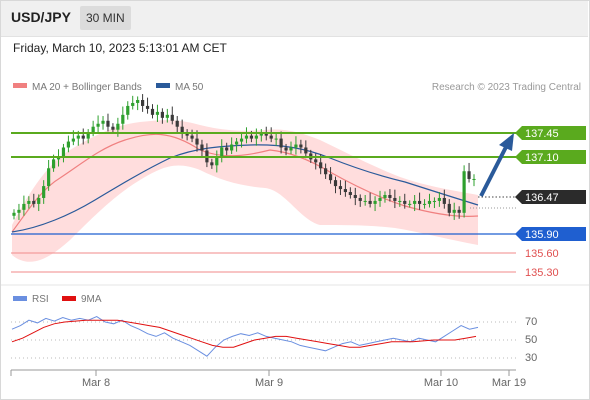 The width and height of the screenshot is (590, 400). I want to click on currency-pair: USD/JPY, so click(41, 17).